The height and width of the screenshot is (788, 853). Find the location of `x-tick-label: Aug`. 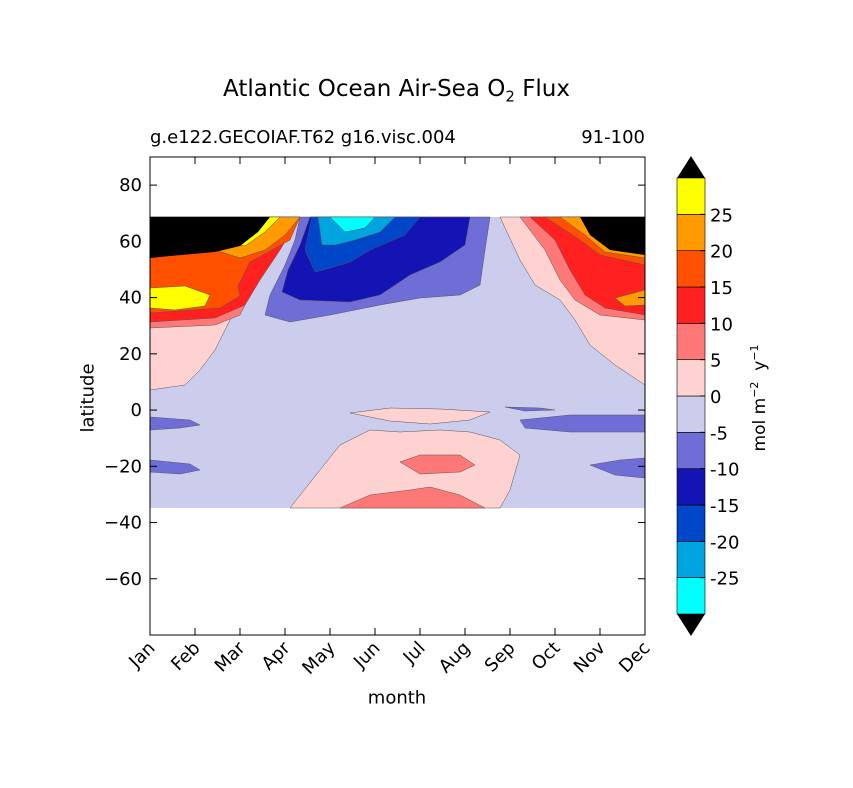

x-tick-label: Aug is located at coordinates (455, 658).